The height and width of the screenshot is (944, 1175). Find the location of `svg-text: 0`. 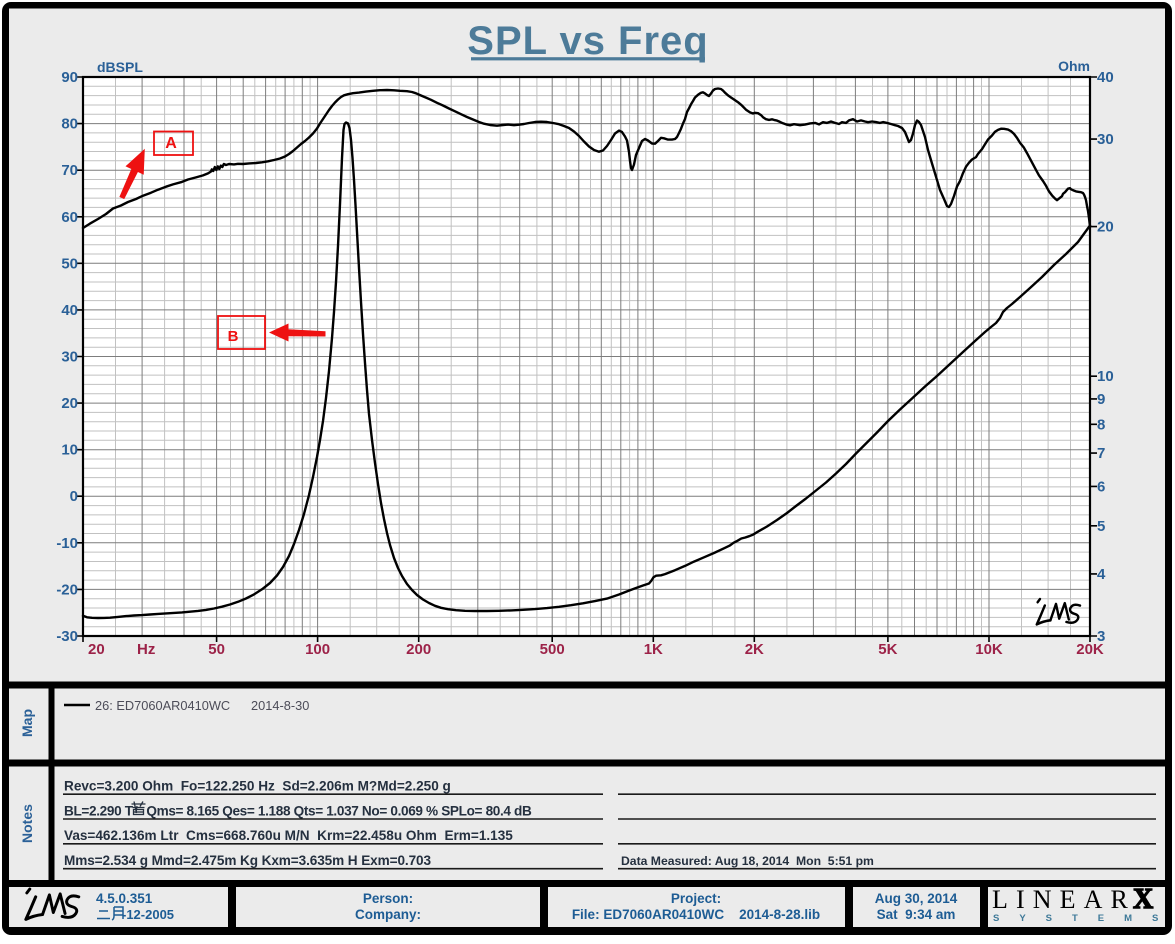

svg-text: 0 is located at coordinates (74, 496).